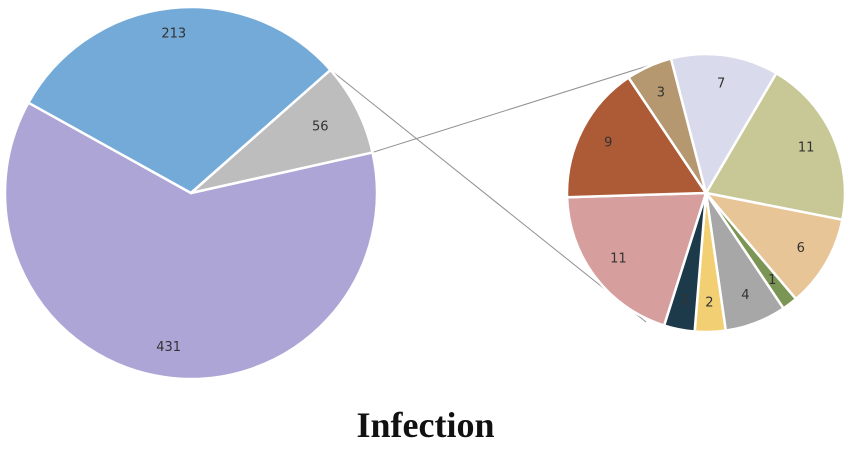 The height and width of the screenshot is (453, 851). I want to click on sub-pie-slice-label-2: 1, so click(772, 280).